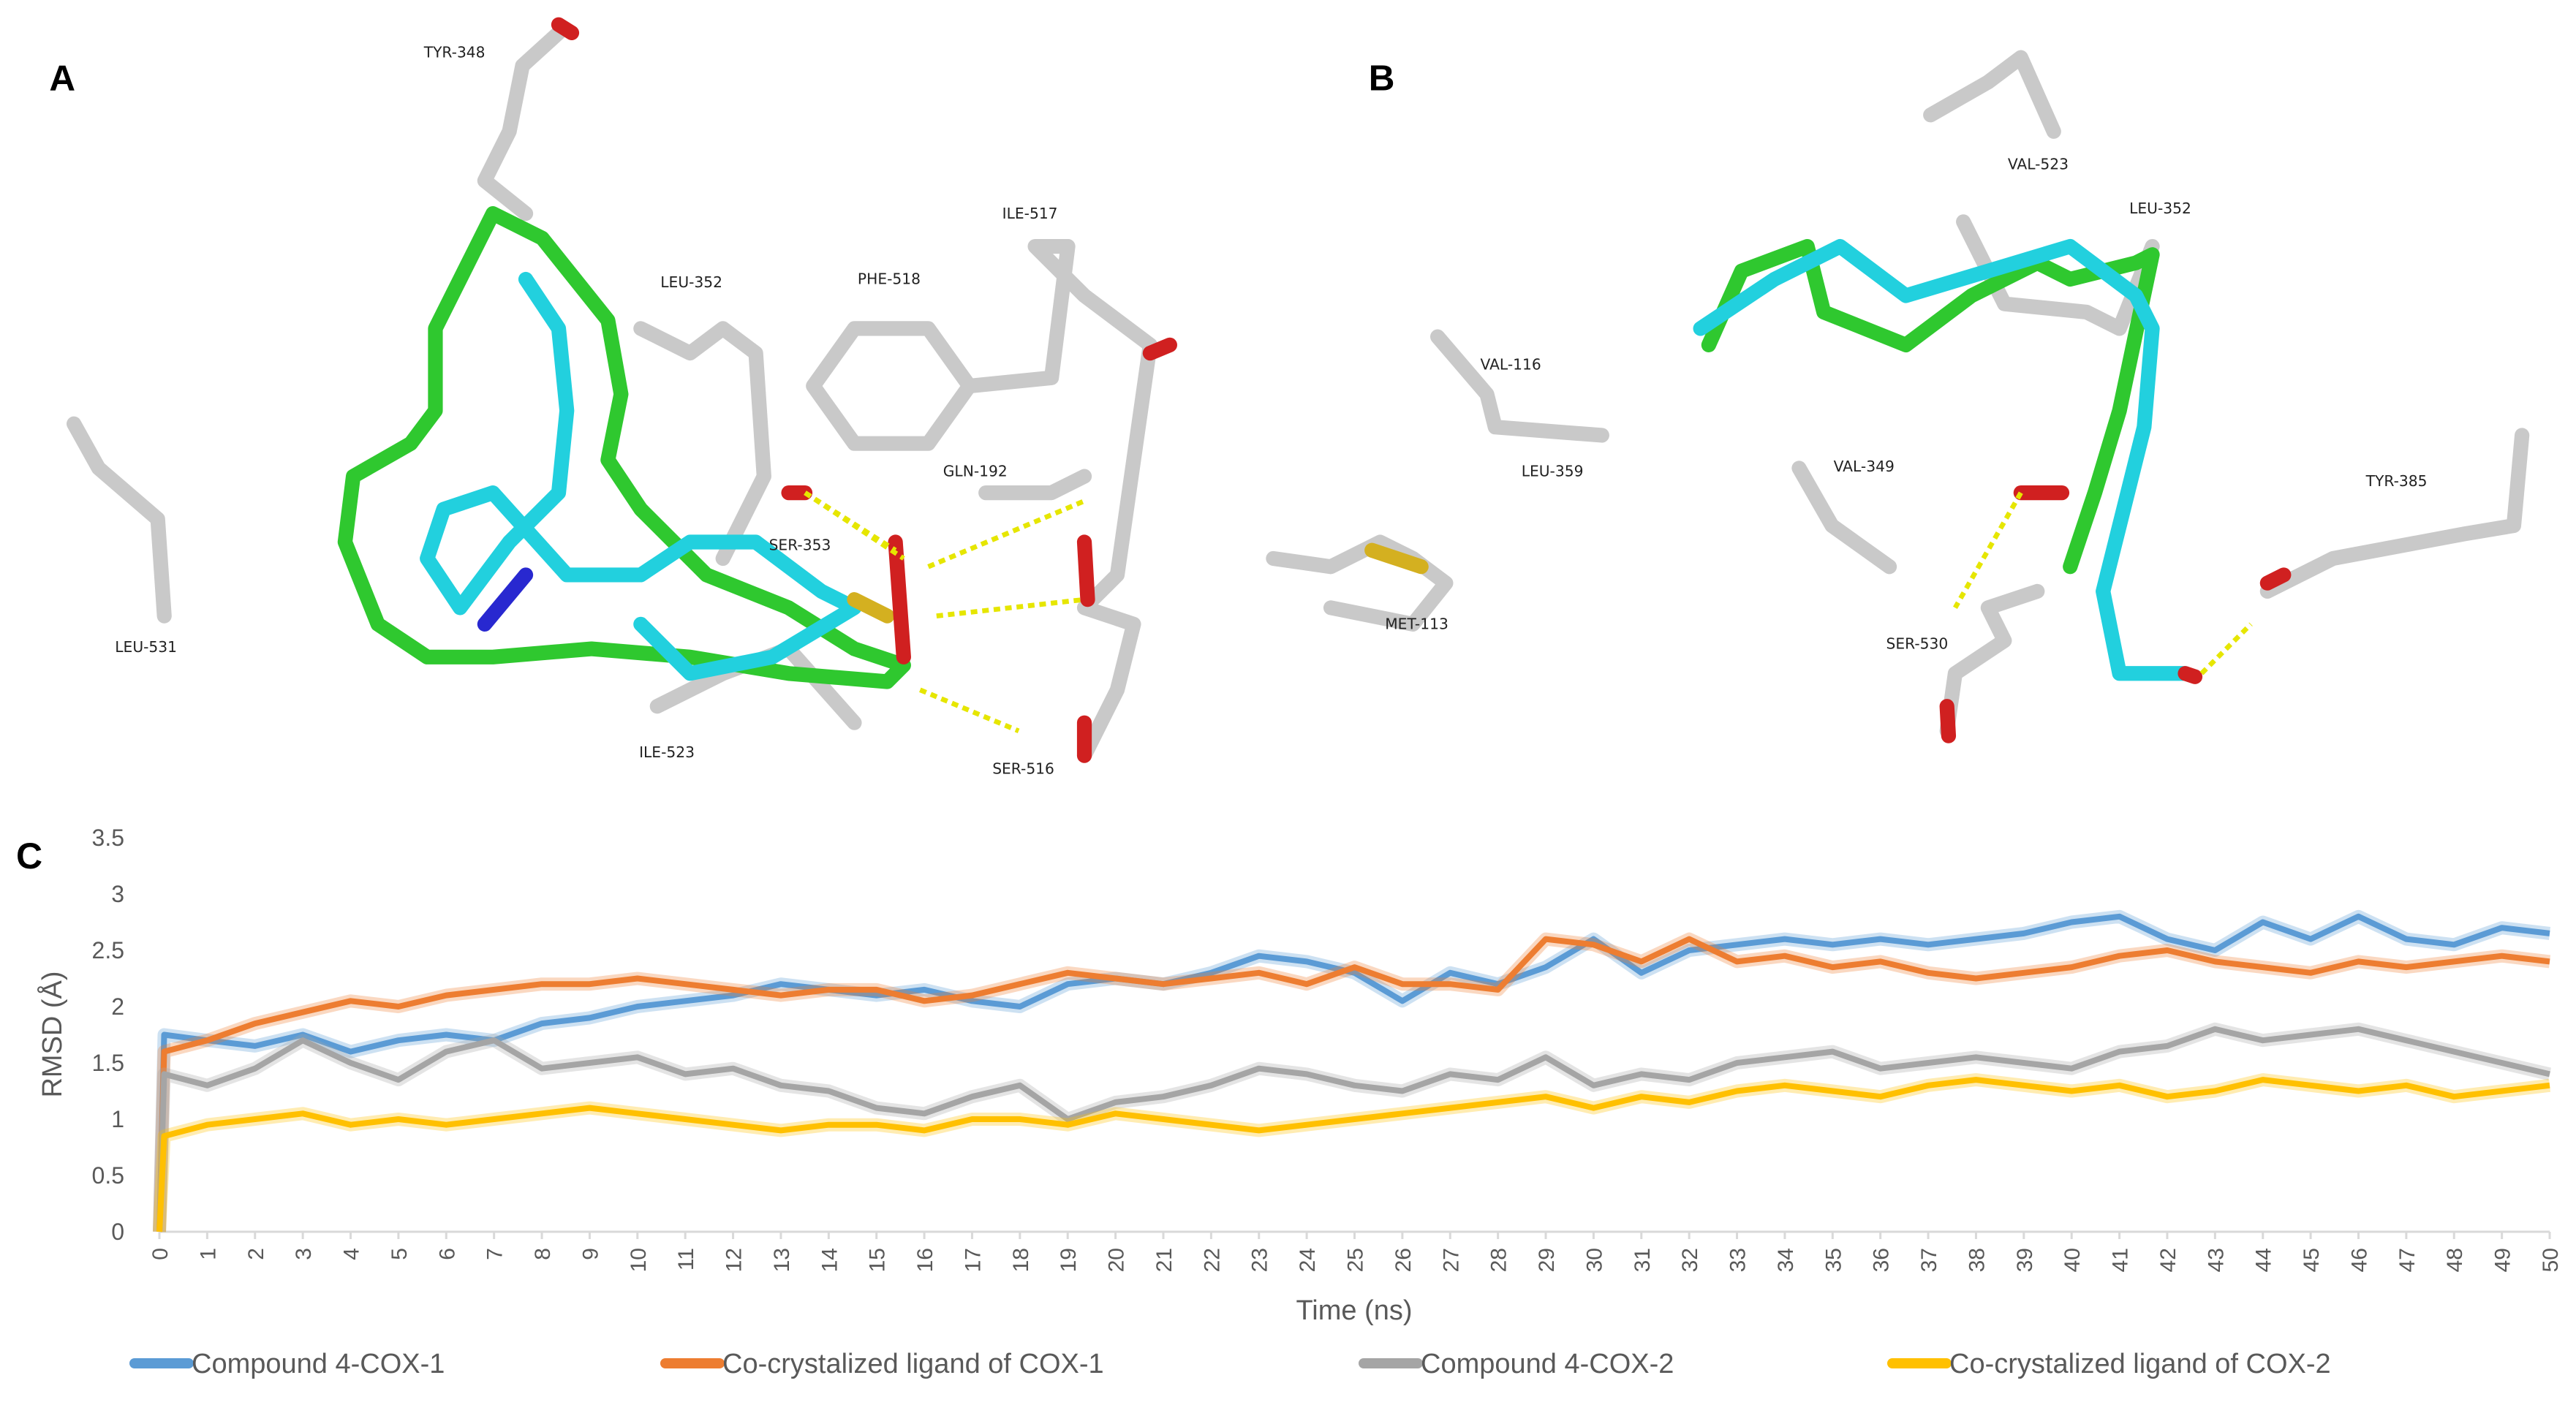  Describe the element at coordinates (117, 1119) in the screenshot. I see `y-tick-label: 1` at that location.